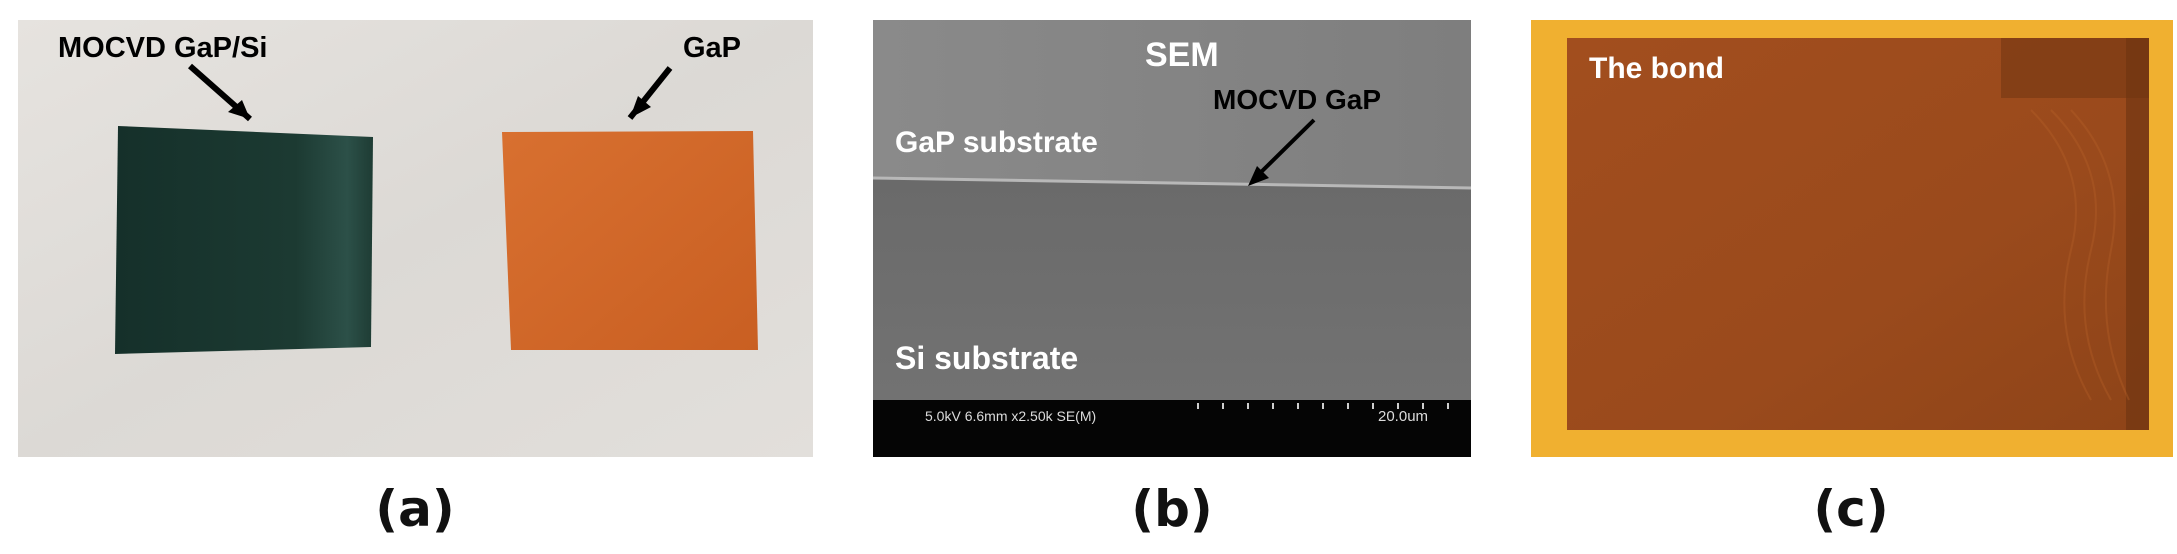 Image resolution: width=2177 pixels, height=554 pixels. Describe the element at coordinates (1172, 183) in the screenshot. I see `interface-line` at that location.